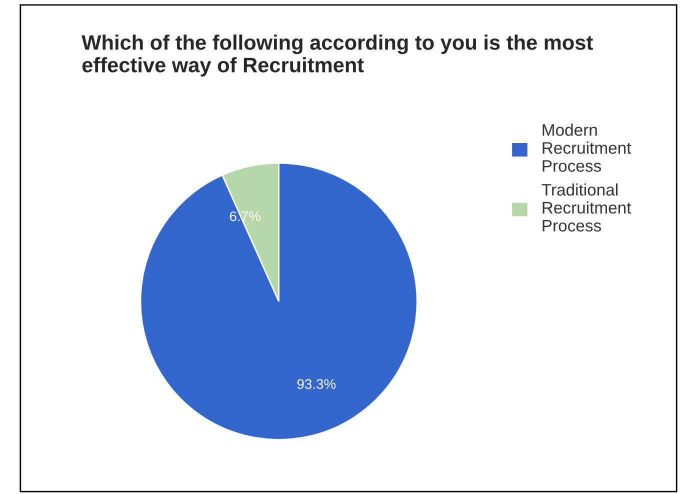 The height and width of the screenshot is (494, 680). What do you see at coordinates (587, 148) in the screenshot?
I see `legend-label: Modern Recruitment Process` at bounding box center [587, 148].